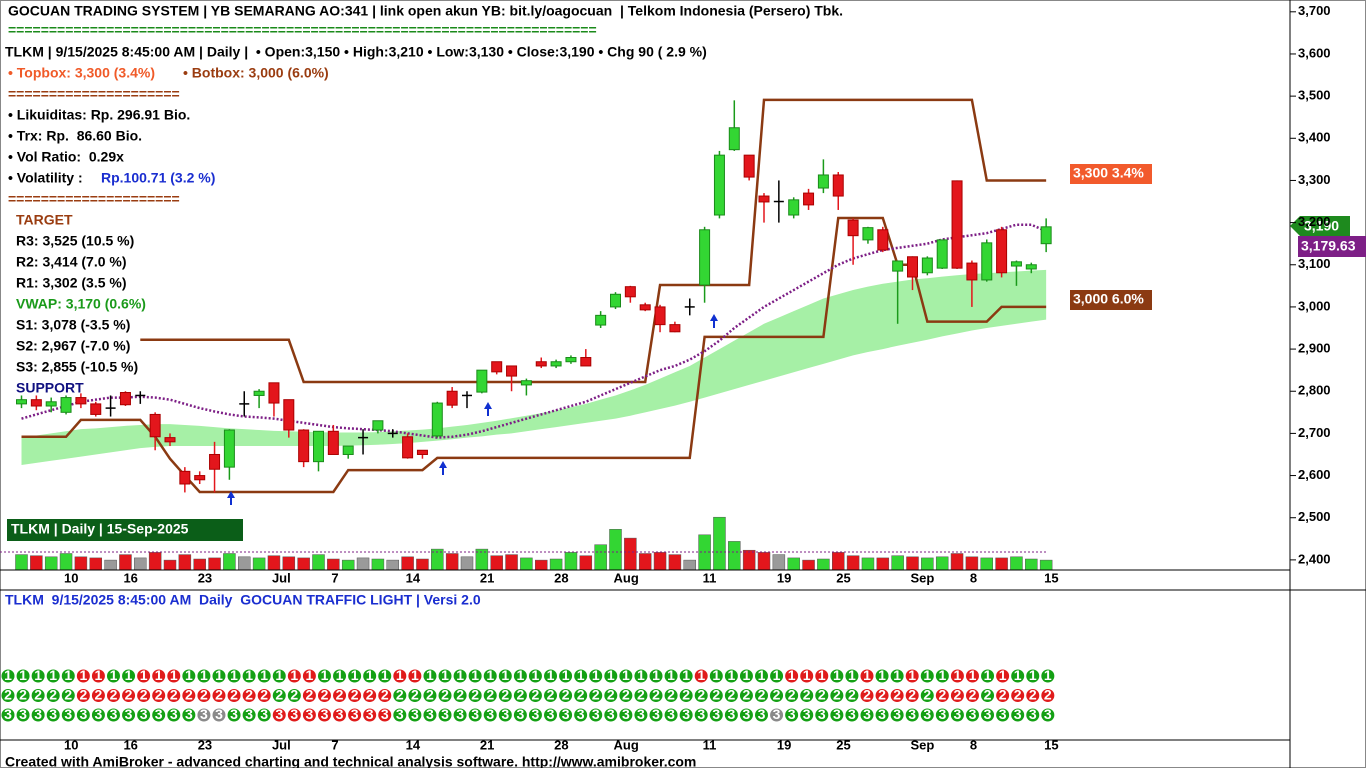 The image size is (1366, 768). What do you see at coordinates (1314, 305) in the screenshot?
I see `y-tick-label: 3,000` at bounding box center [1314, 305].